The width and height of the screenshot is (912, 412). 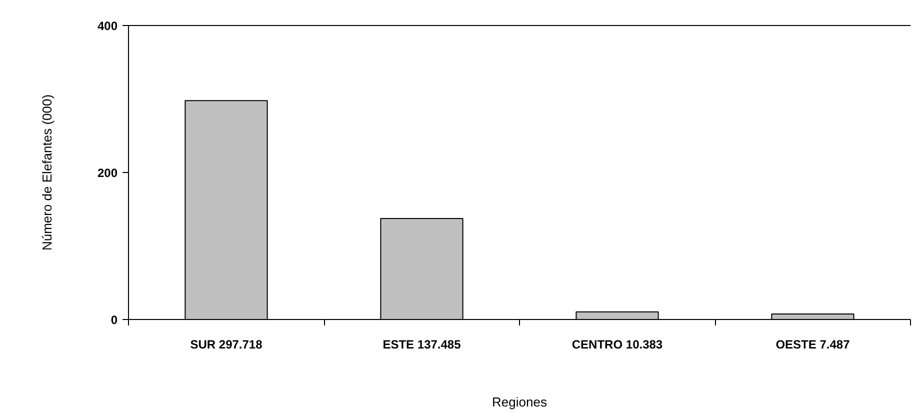 What do you see at coordinates (46, 172) in the screenshot?
I see `y-axis-title: Número de Elefantes (000)` at bounding box center [46, 172].